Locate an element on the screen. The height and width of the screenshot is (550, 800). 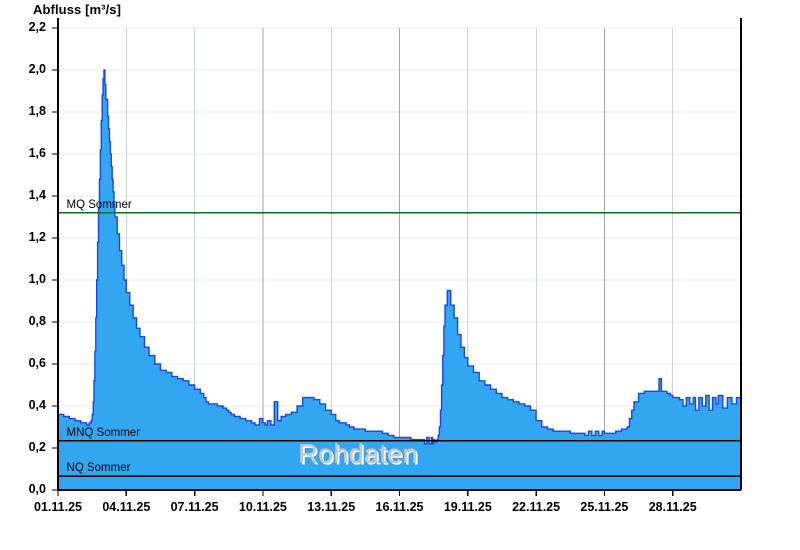
x-tick-label: 19.11.25 is located at coordinates (467, 507).